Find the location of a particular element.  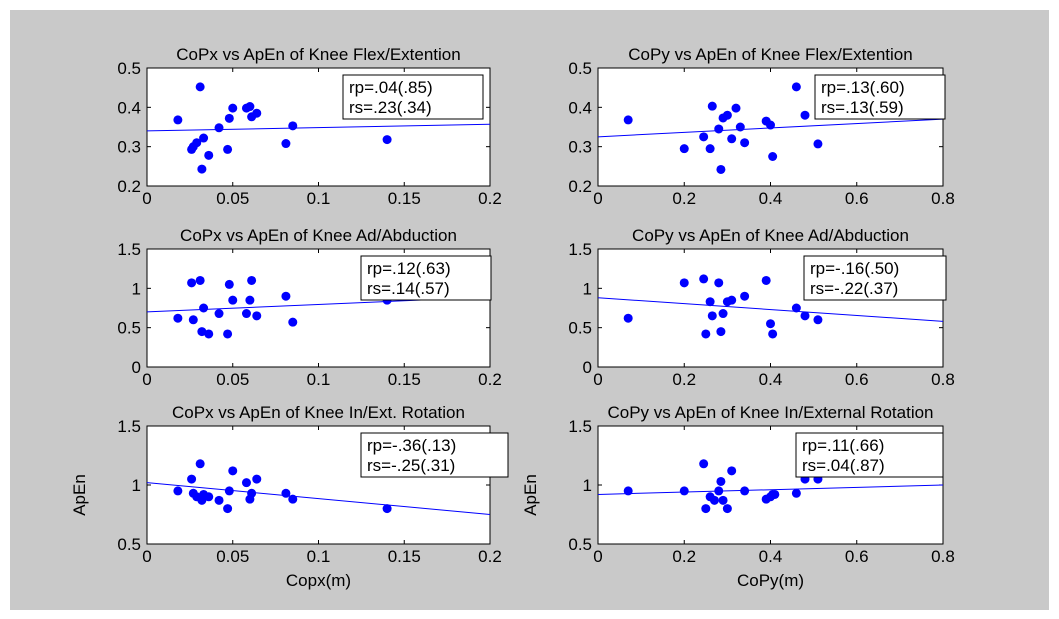

stats-box: rp=-.16(.50)rs=-.22(.37) is located at coordinates (875, 278).